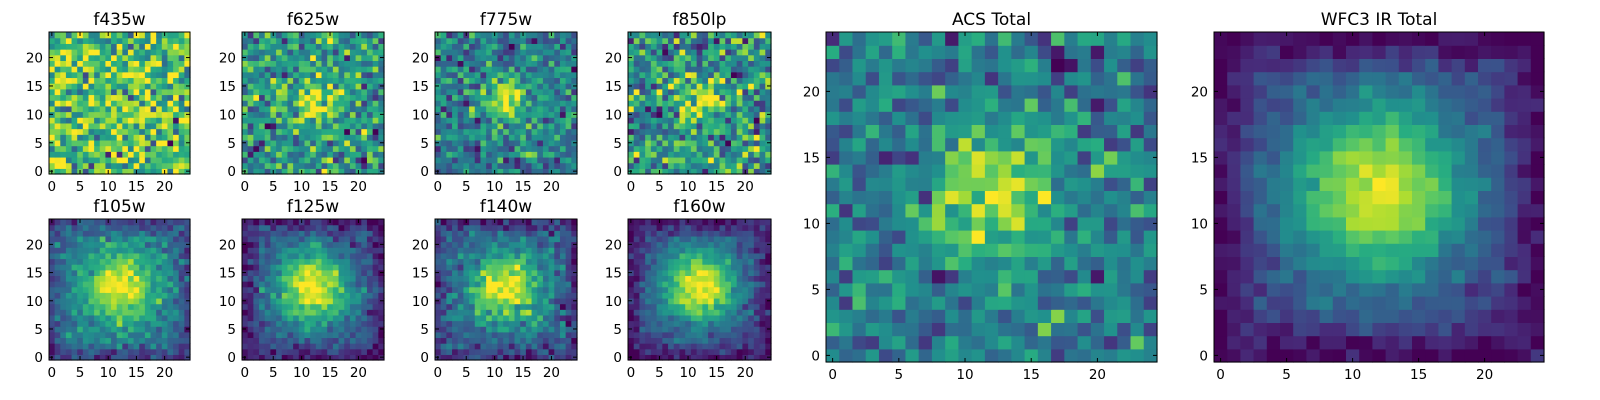 Image resolution: width=1600 pixels, height=400 pixels. Describe the element at coordinates (420, 245) in the screenshot. I see `y-tick-label: 20` at that location.